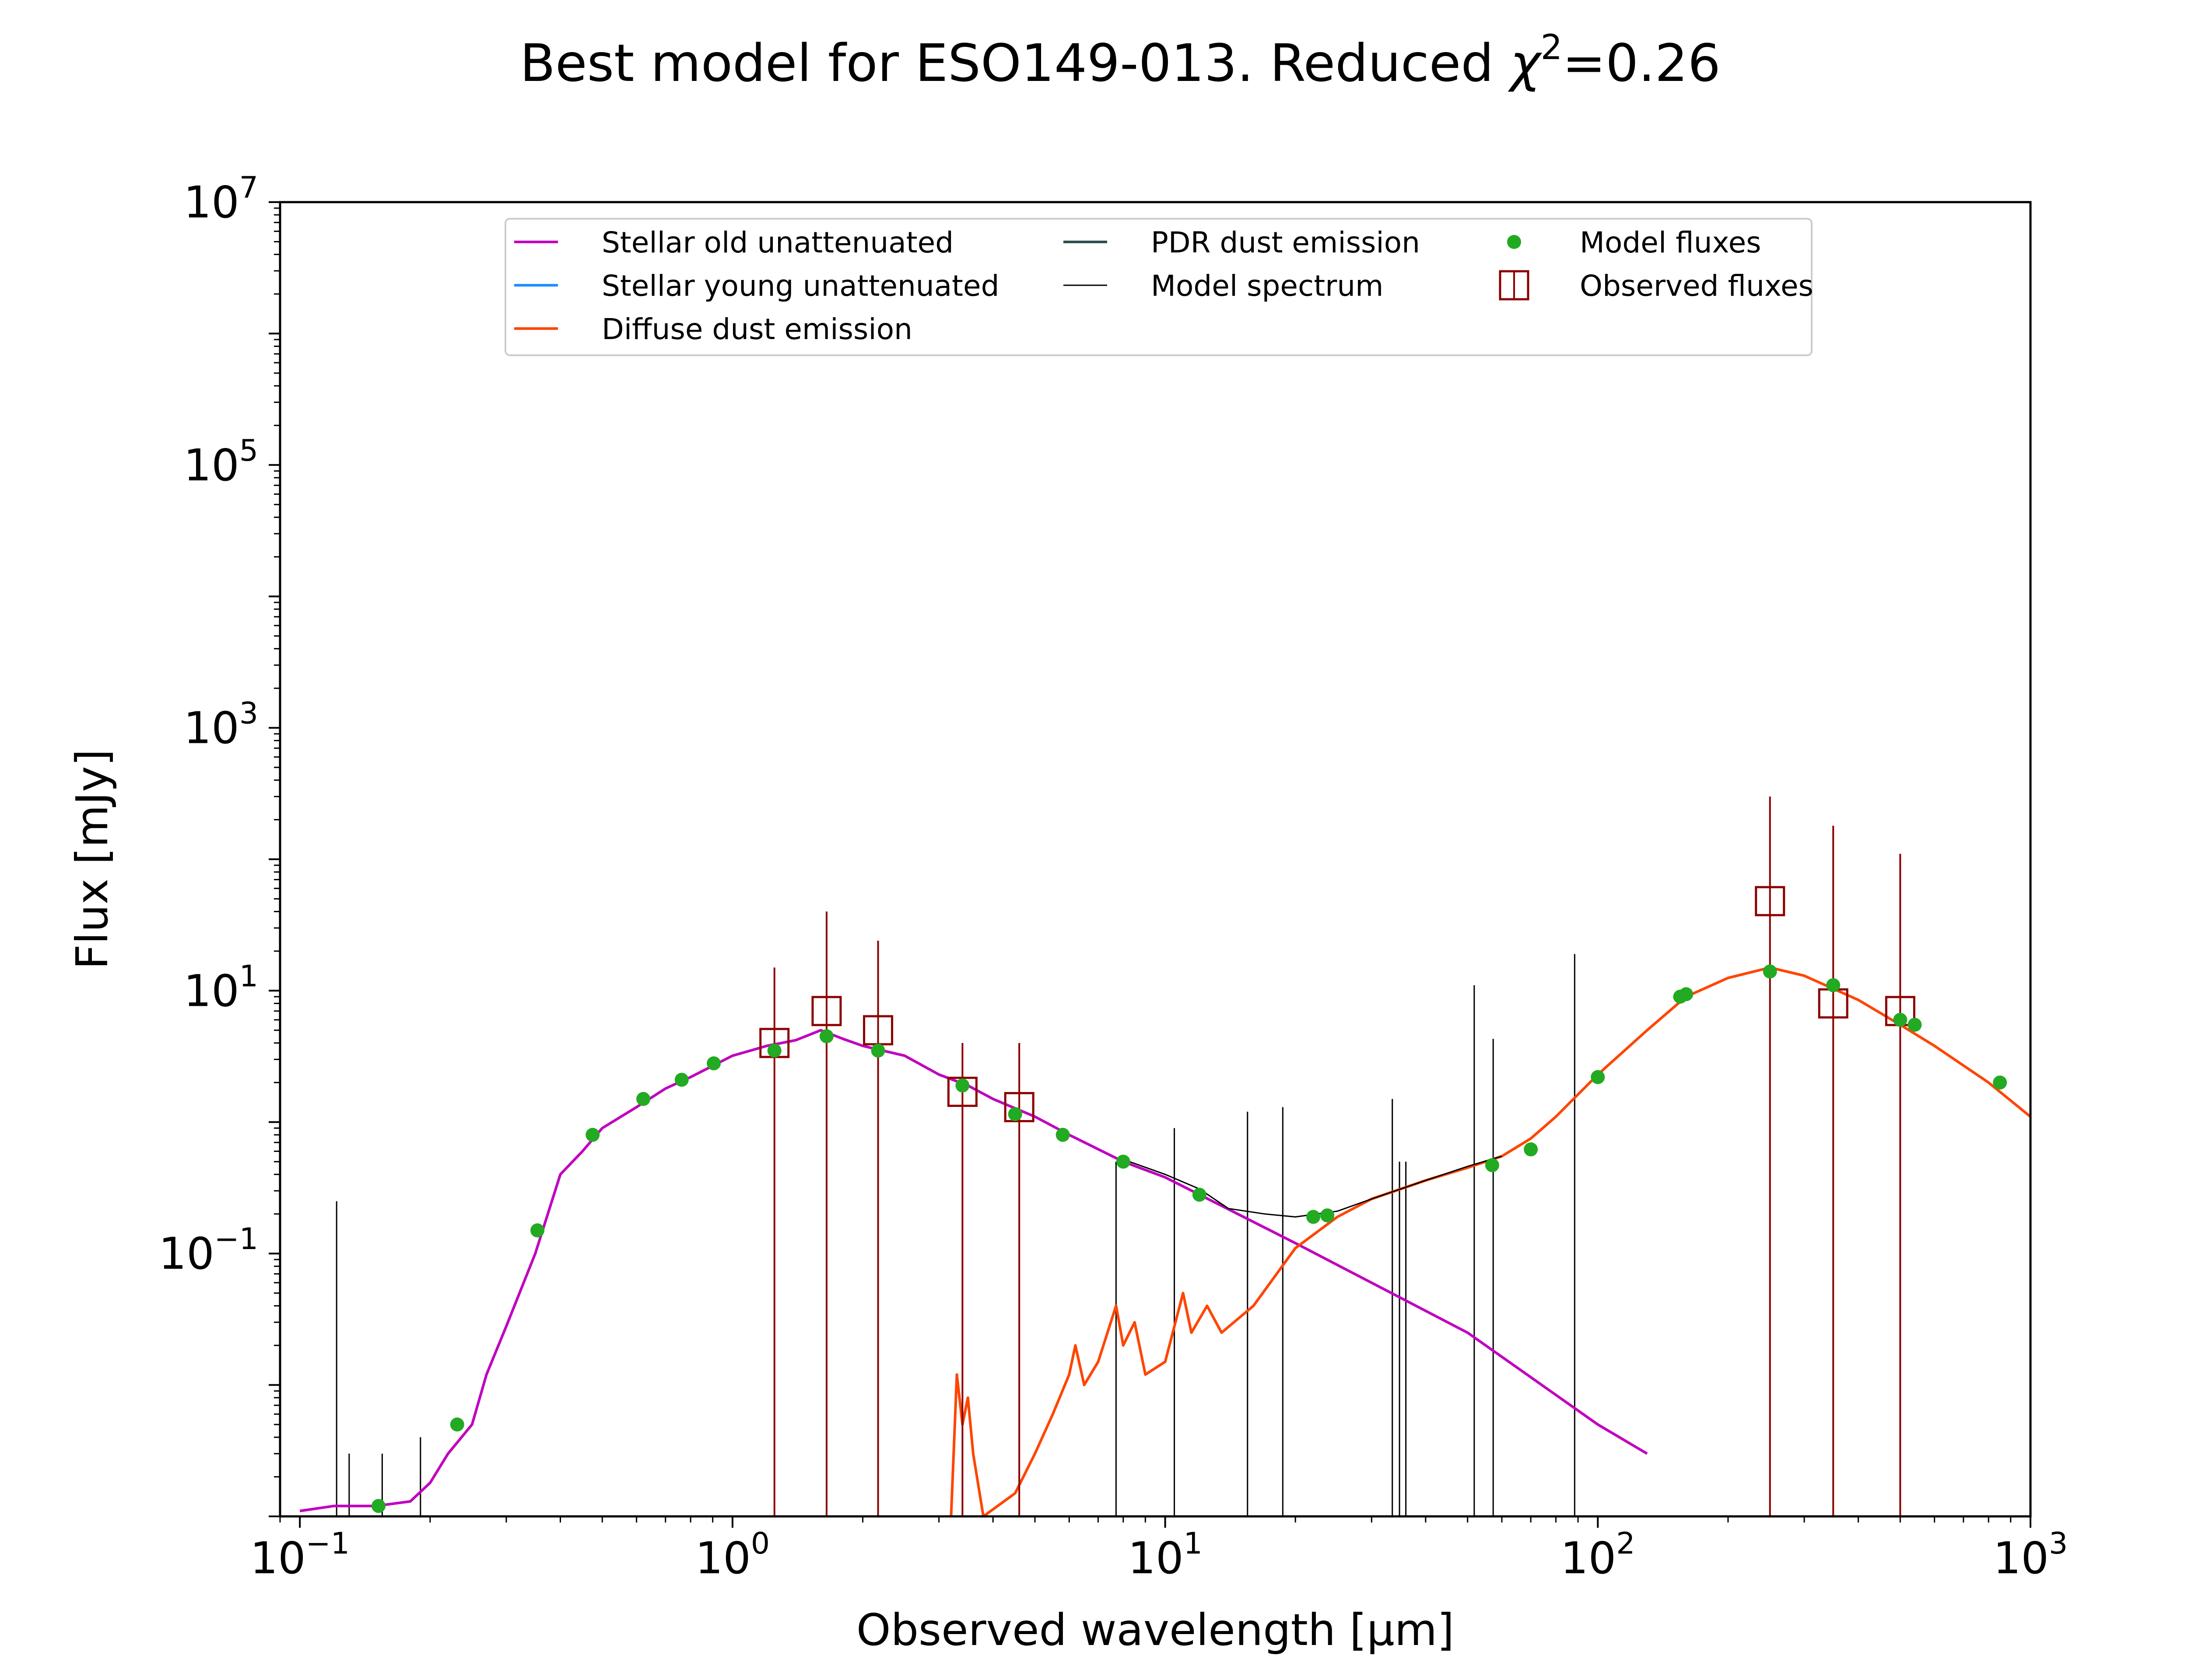 The image size is (2188, 1680). Describe the element at coordinates (221, 725) in the screenshot. I see `y-tick-label-2: 10³` at that location.